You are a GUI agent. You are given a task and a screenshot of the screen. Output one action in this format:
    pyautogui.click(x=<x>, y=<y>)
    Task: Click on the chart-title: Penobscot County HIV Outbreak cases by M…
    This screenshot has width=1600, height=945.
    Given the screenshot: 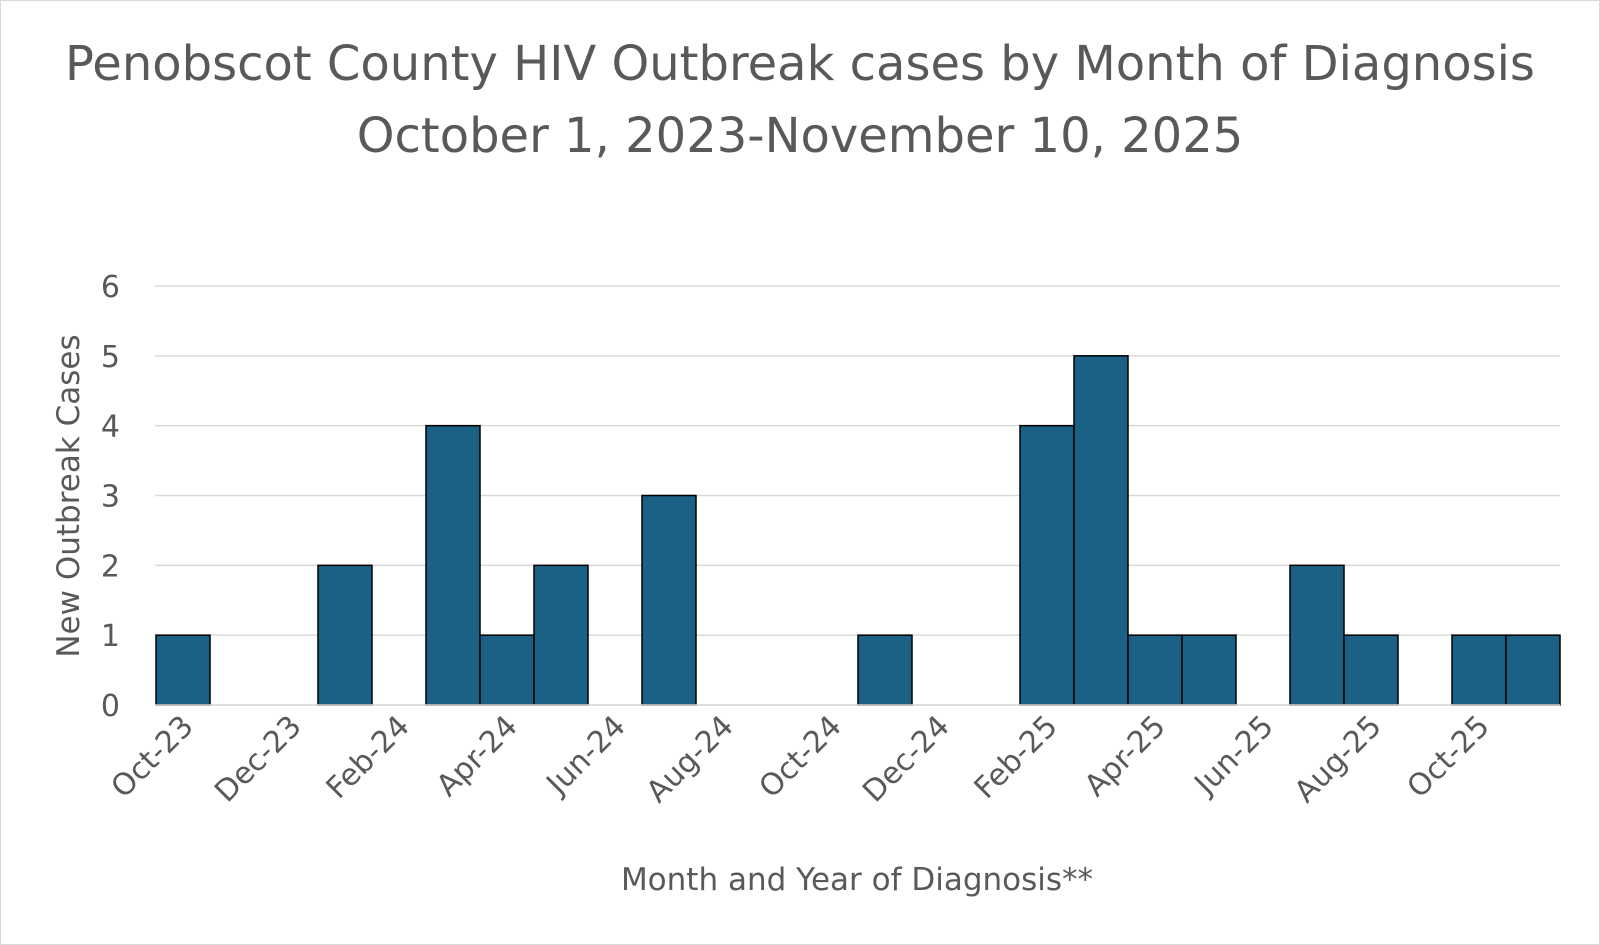 What is the action you would take?
    pyautogui.click(x=800, y=64)
    